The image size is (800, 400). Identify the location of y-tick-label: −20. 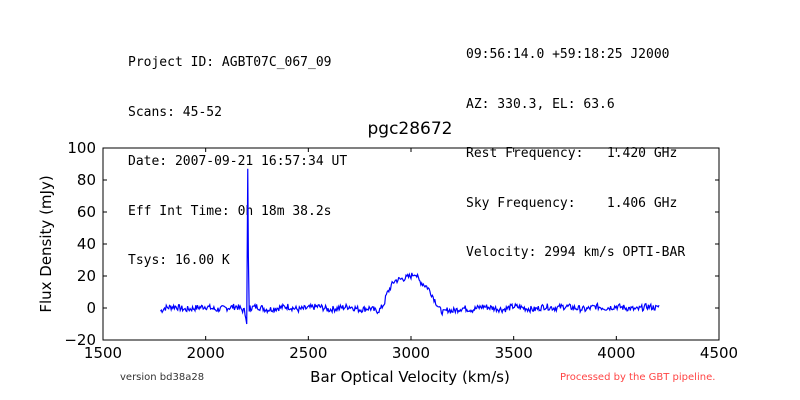
(80, 340).